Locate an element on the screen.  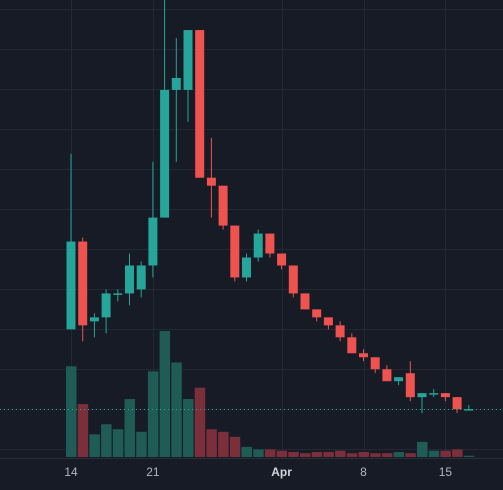
x-tick-label: 8 is located at coordinates (363, 472).